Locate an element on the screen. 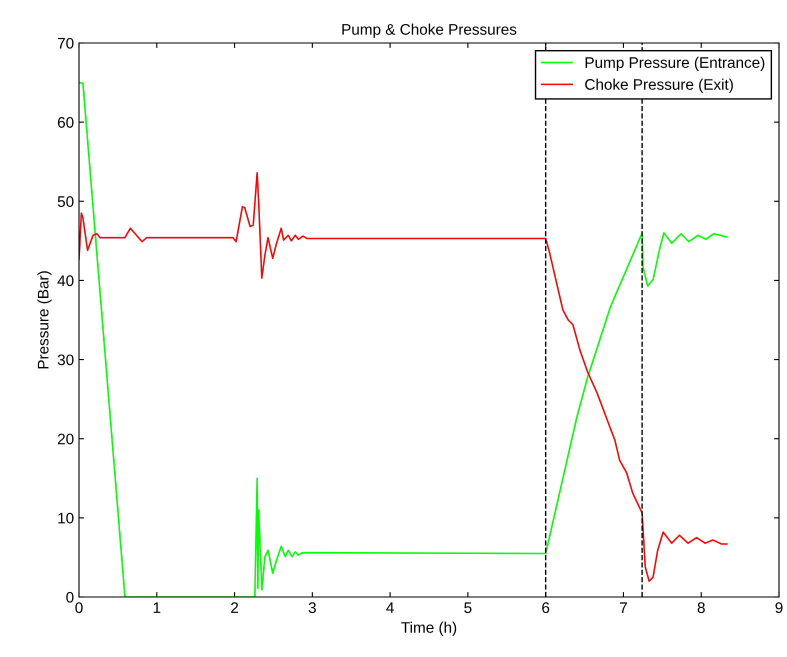  x-tick-label: 1 is located at coordinates (157, 607).